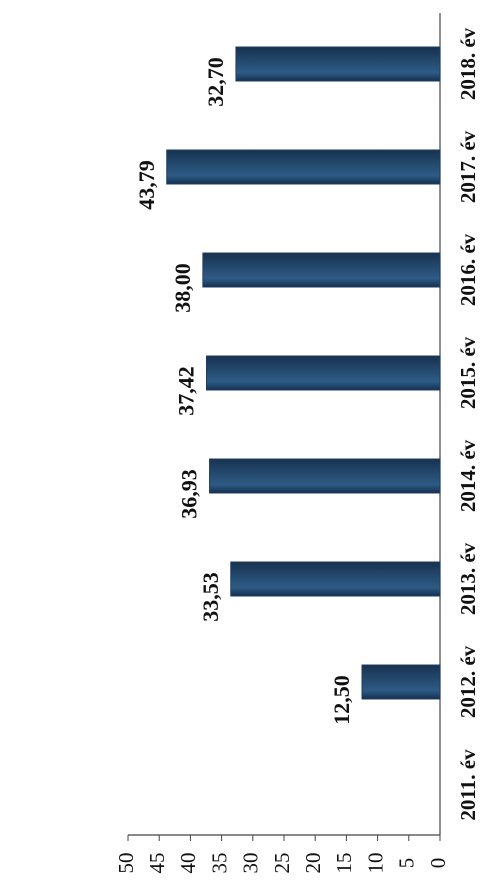 The image size is (496, 893). Describe the element at coordinates (375, 863) in the screenshot. I see `y-tick-label: 10` at that location.